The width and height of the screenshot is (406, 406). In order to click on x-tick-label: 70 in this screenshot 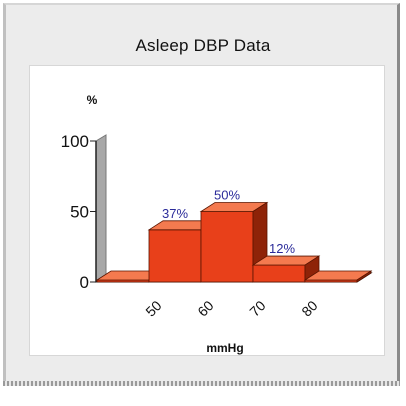, I will do `click(257, 308)`.